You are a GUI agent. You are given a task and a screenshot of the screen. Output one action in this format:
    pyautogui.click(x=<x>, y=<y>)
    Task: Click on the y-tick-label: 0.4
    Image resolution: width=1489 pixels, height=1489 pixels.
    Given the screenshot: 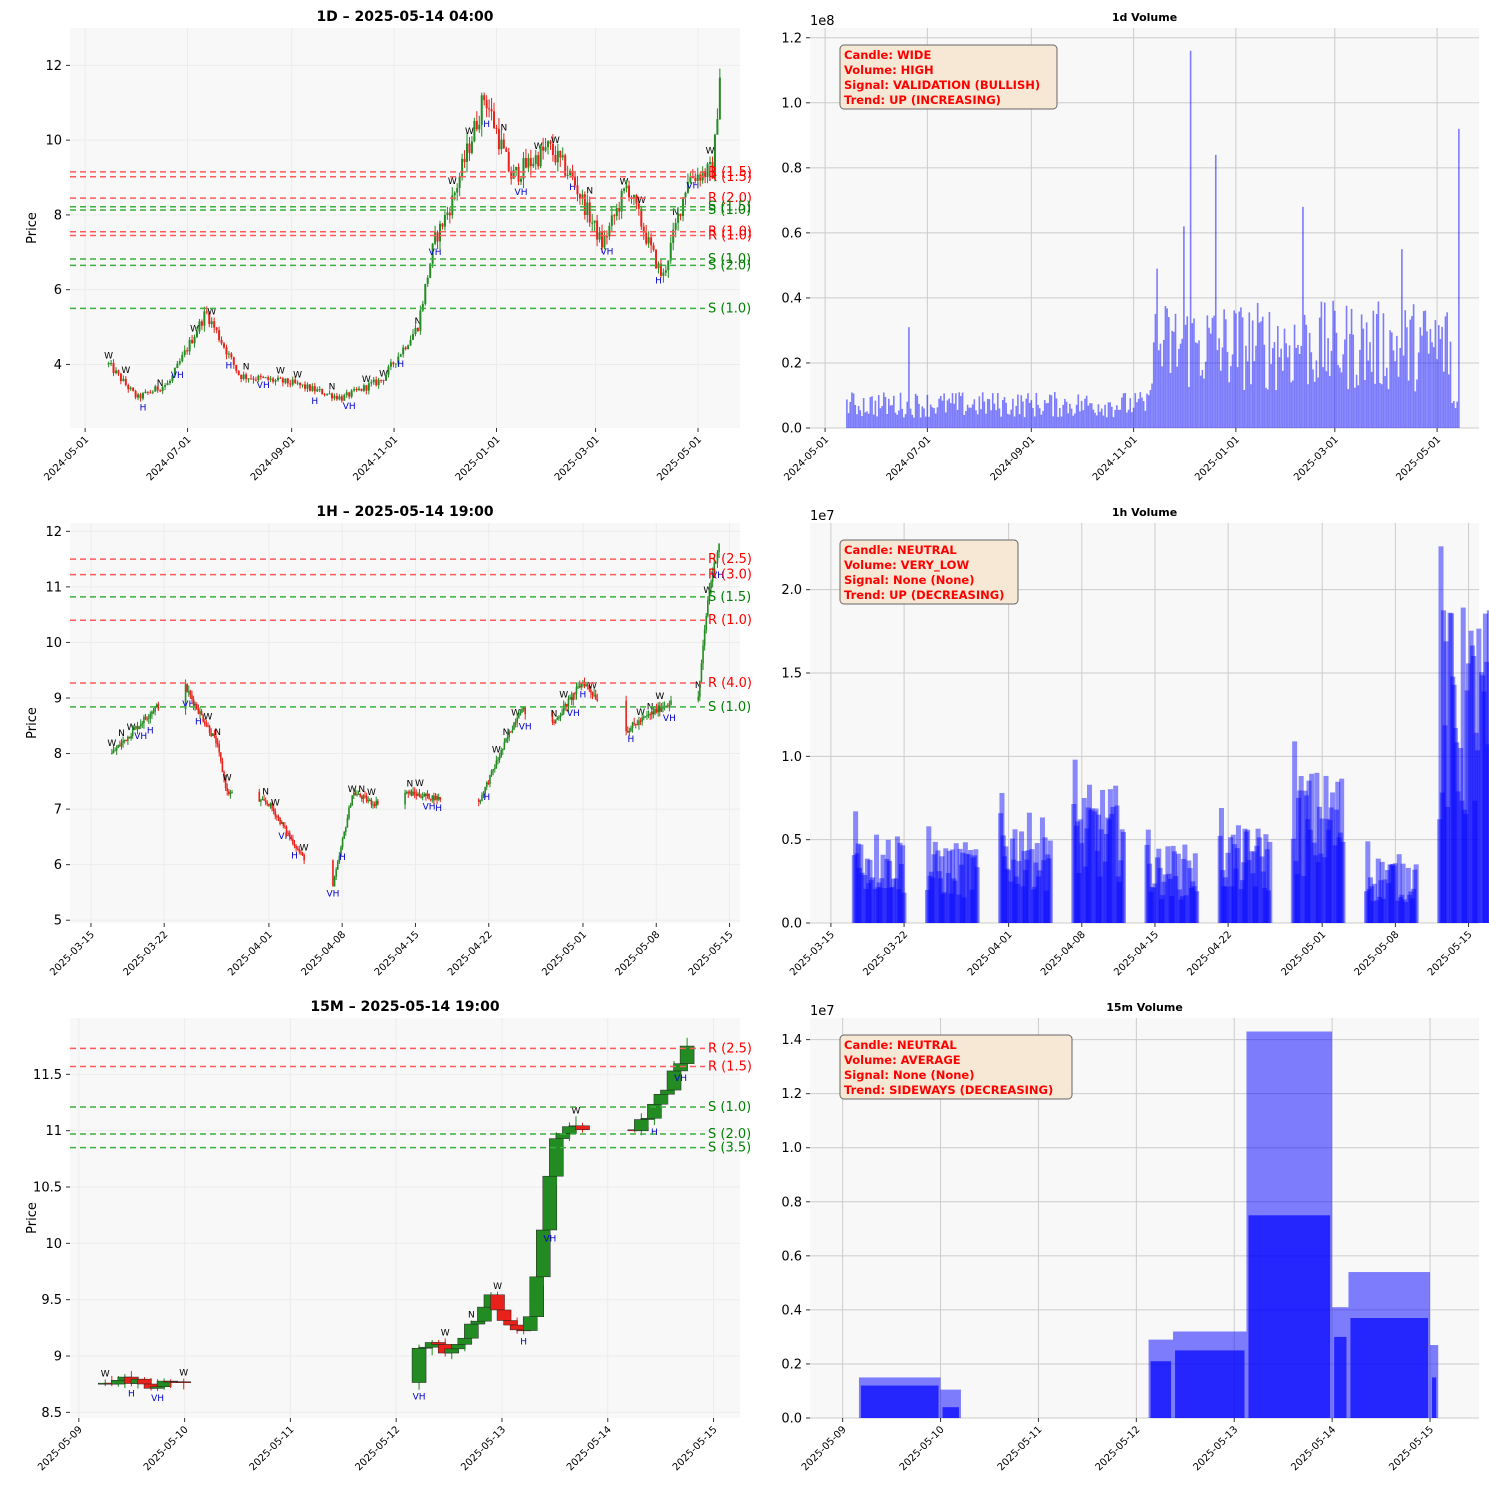 What is the action you would take?
    pyautogui.click(x=791, y=1310)
    